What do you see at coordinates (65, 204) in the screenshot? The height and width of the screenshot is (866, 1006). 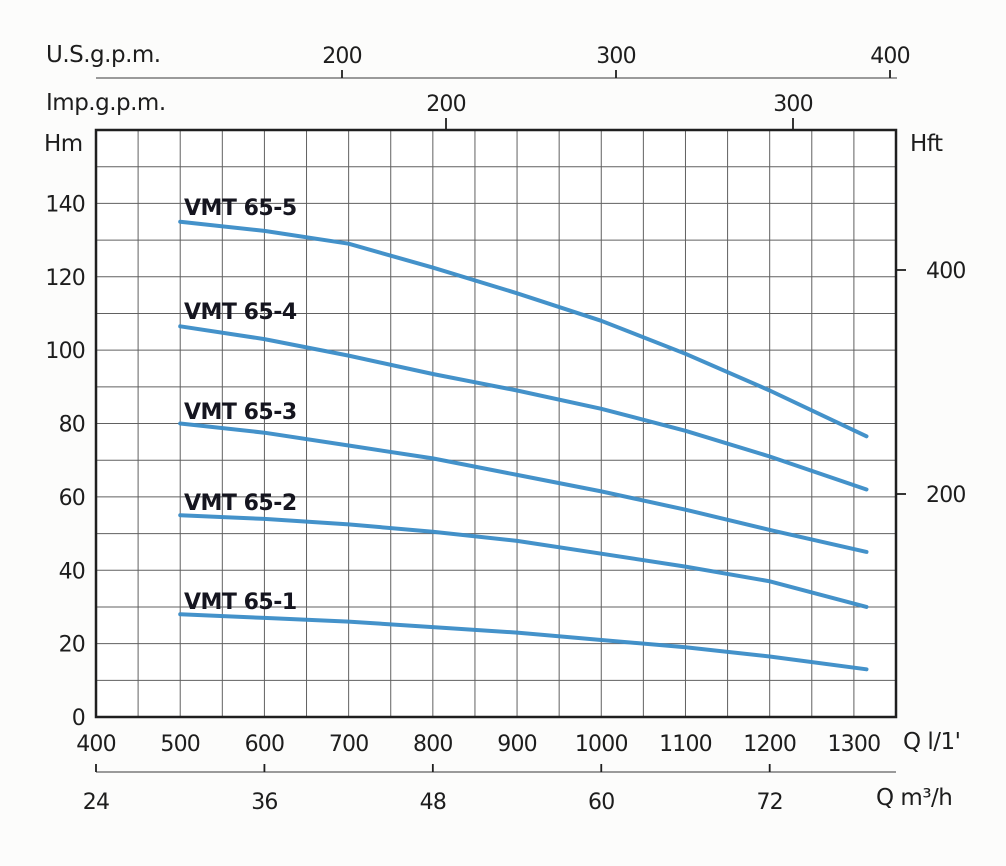 I see `hm-tick-label: 140` at bounding box center [65, 204].